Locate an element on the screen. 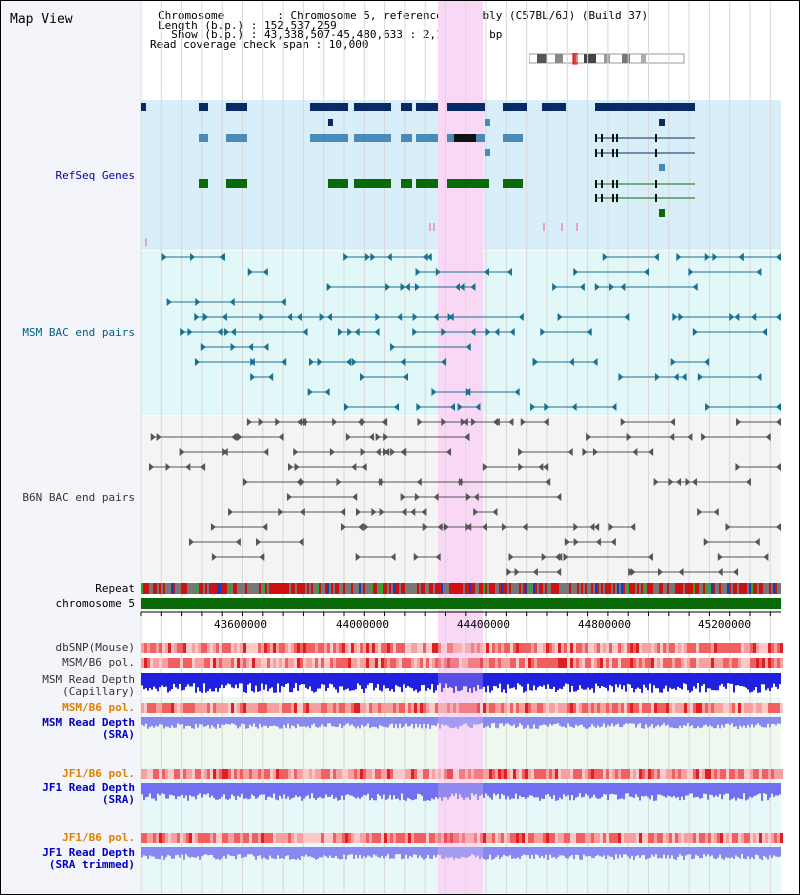 This screenshot has width=800, height=895. chromosome-ideogram is located at coordinates (607, 59).